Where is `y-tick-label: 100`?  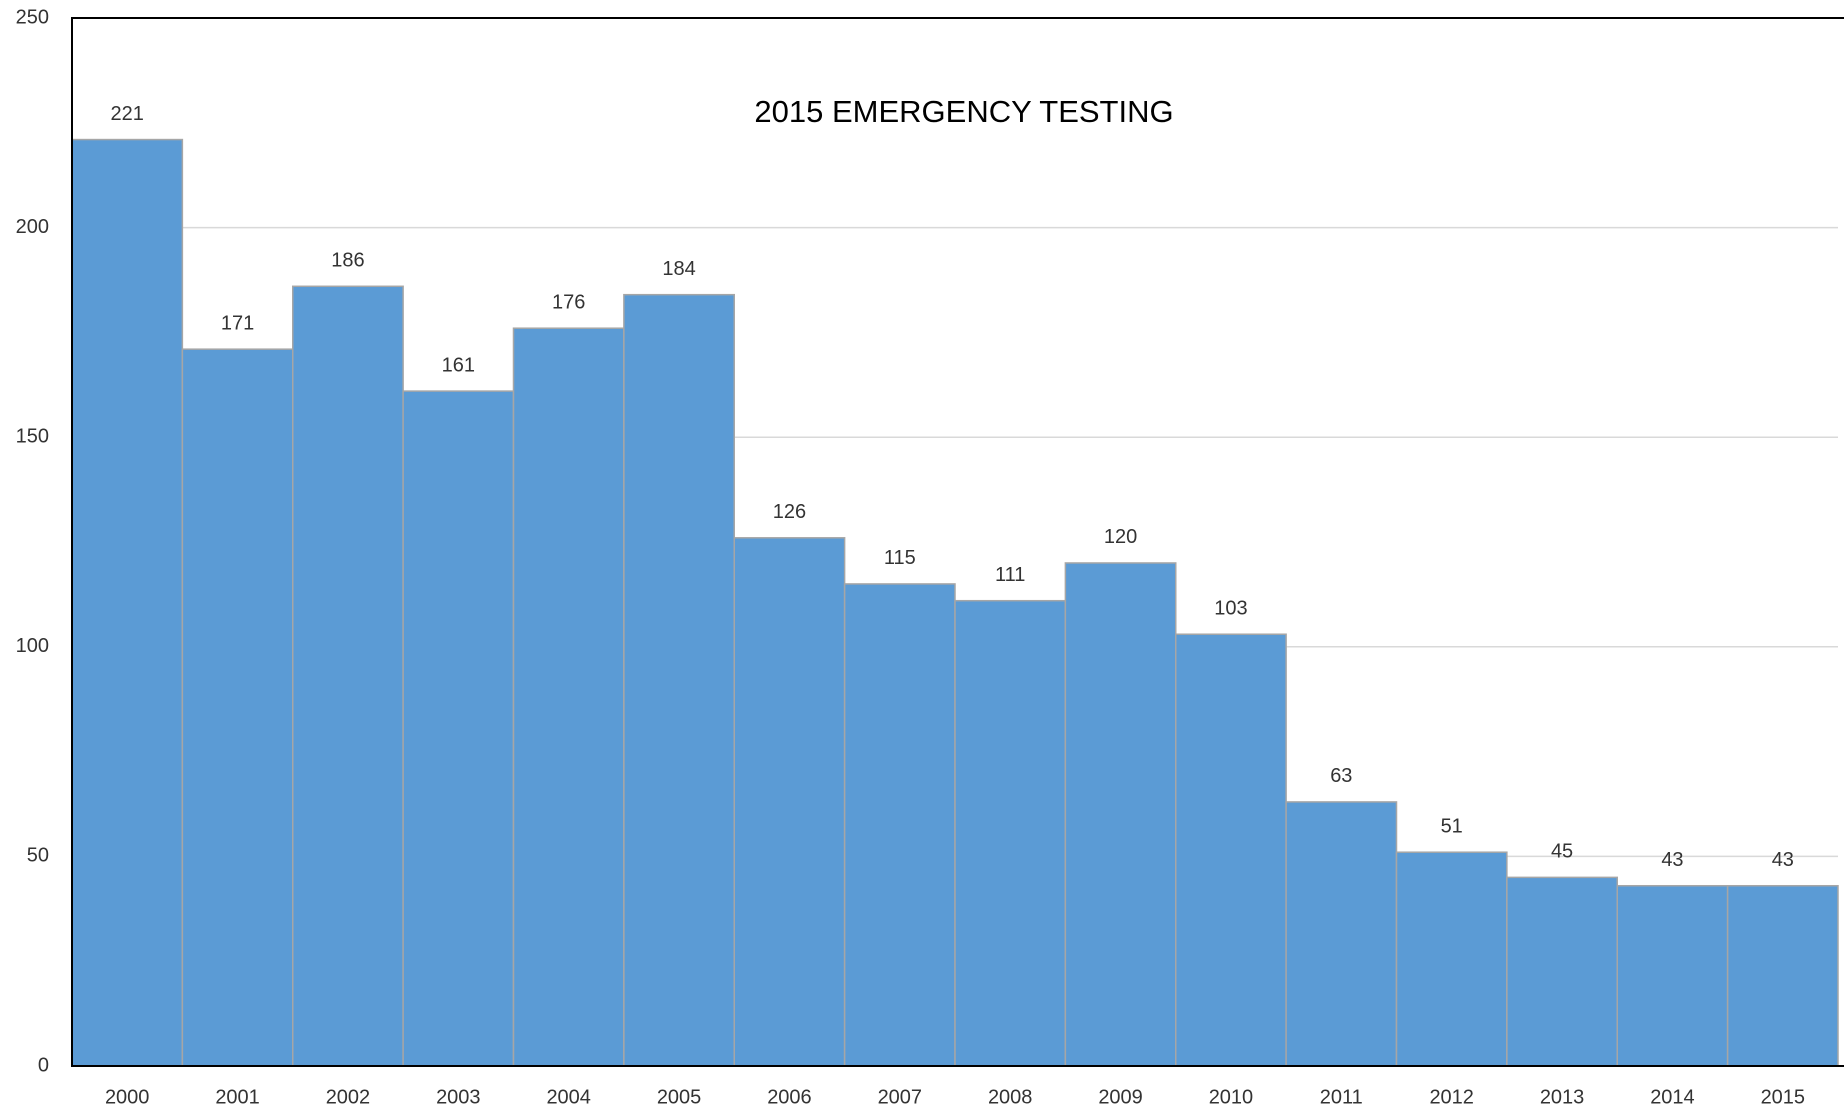
y-tick-label: 100 is located at coordinates (32, 646).